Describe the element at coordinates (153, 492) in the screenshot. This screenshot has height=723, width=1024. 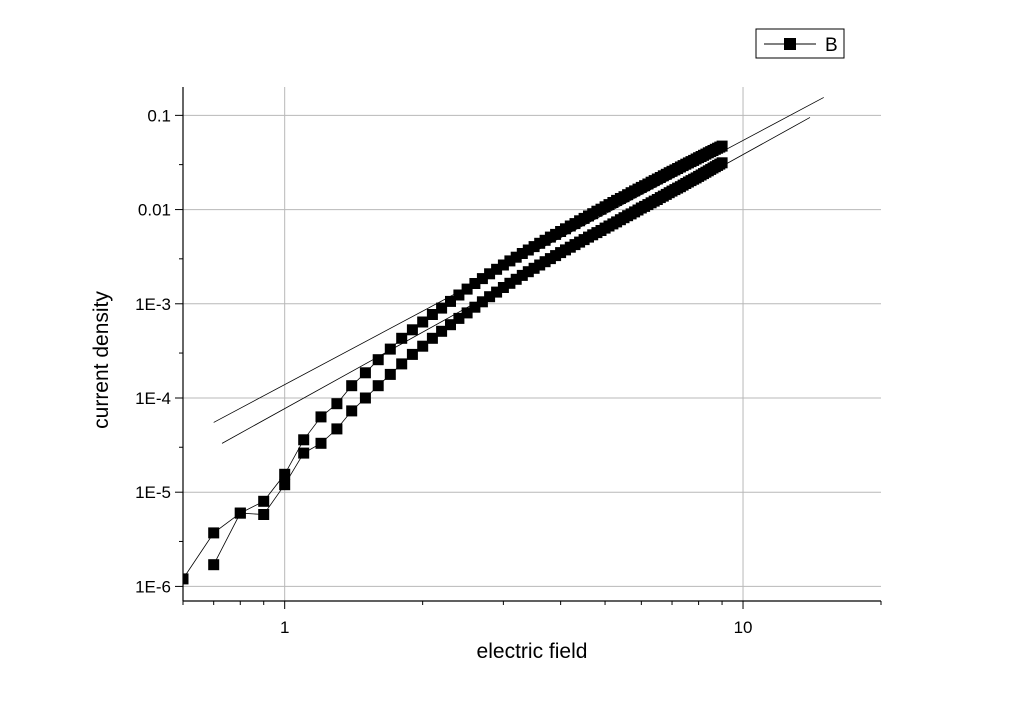
I see `y-tick-label: 1E-5` at that location.